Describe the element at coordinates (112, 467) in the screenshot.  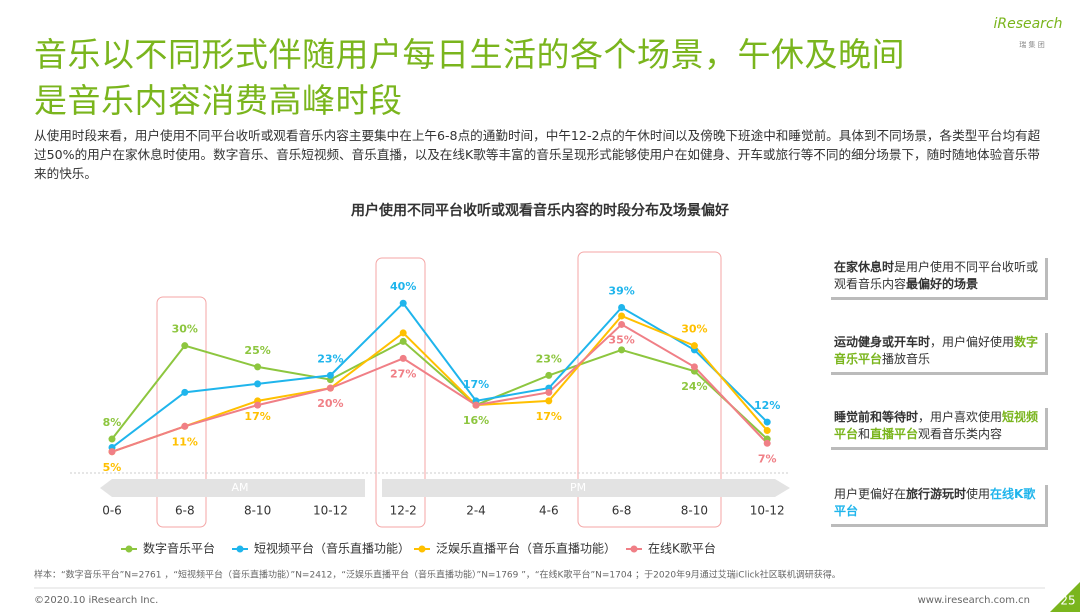
I see `data-label: 5%` at that location.